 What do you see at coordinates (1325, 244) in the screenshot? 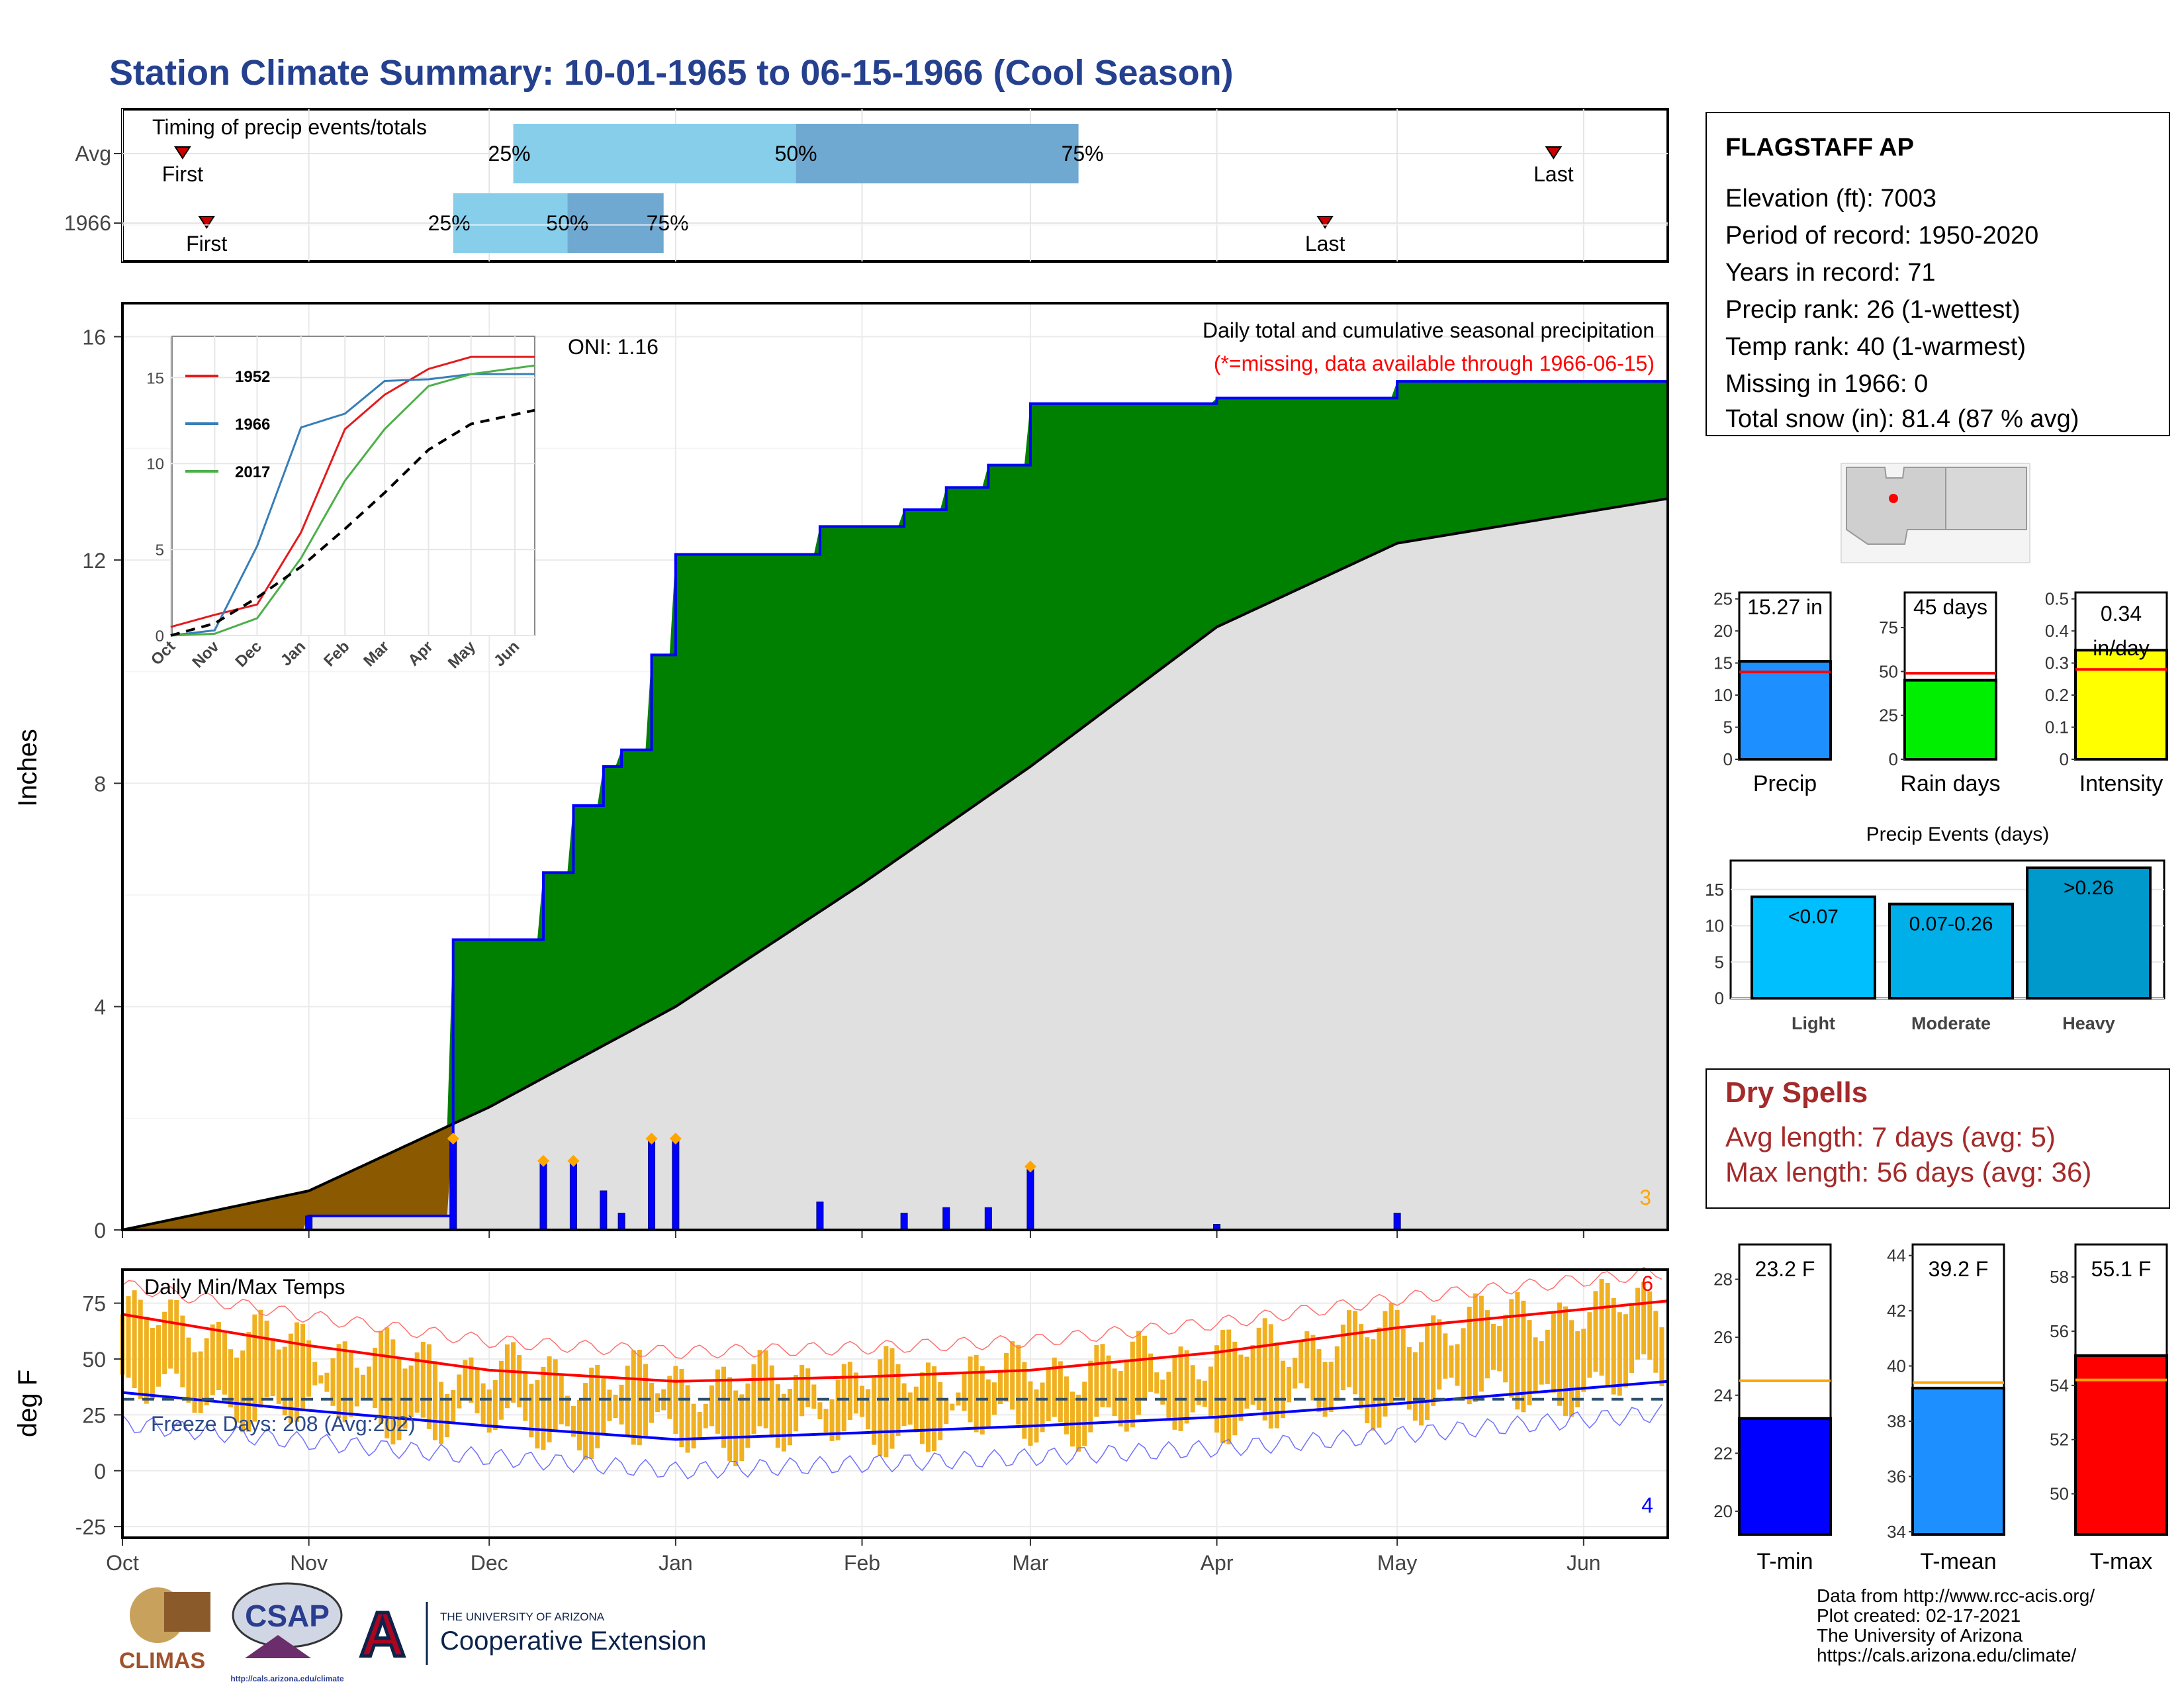
I see `timing-last-label: Last` at bounding box center [1325, 244].